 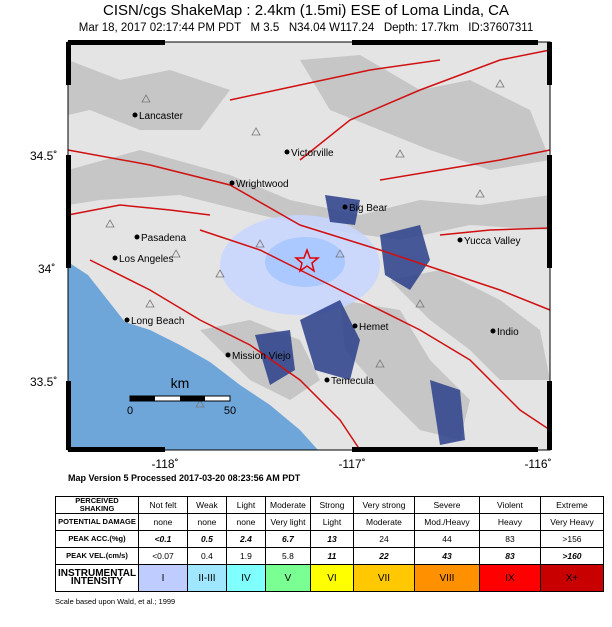 I want to click on row-header: PEAK ACC.(%g), so click(x=97, y=539).